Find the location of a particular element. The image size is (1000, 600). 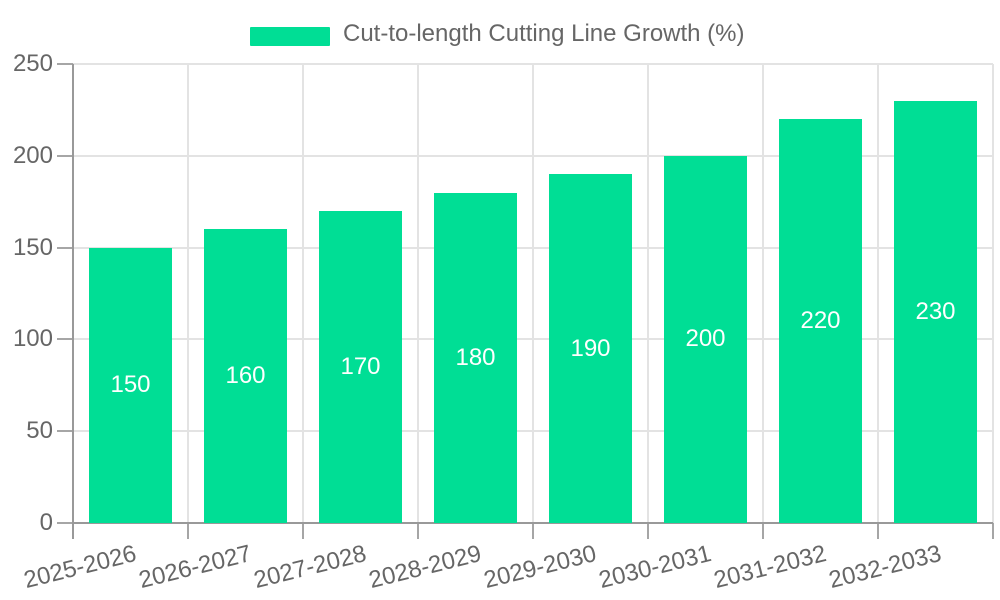

x-axis-label: 2031-2032 is located at coordinates (769, 567).